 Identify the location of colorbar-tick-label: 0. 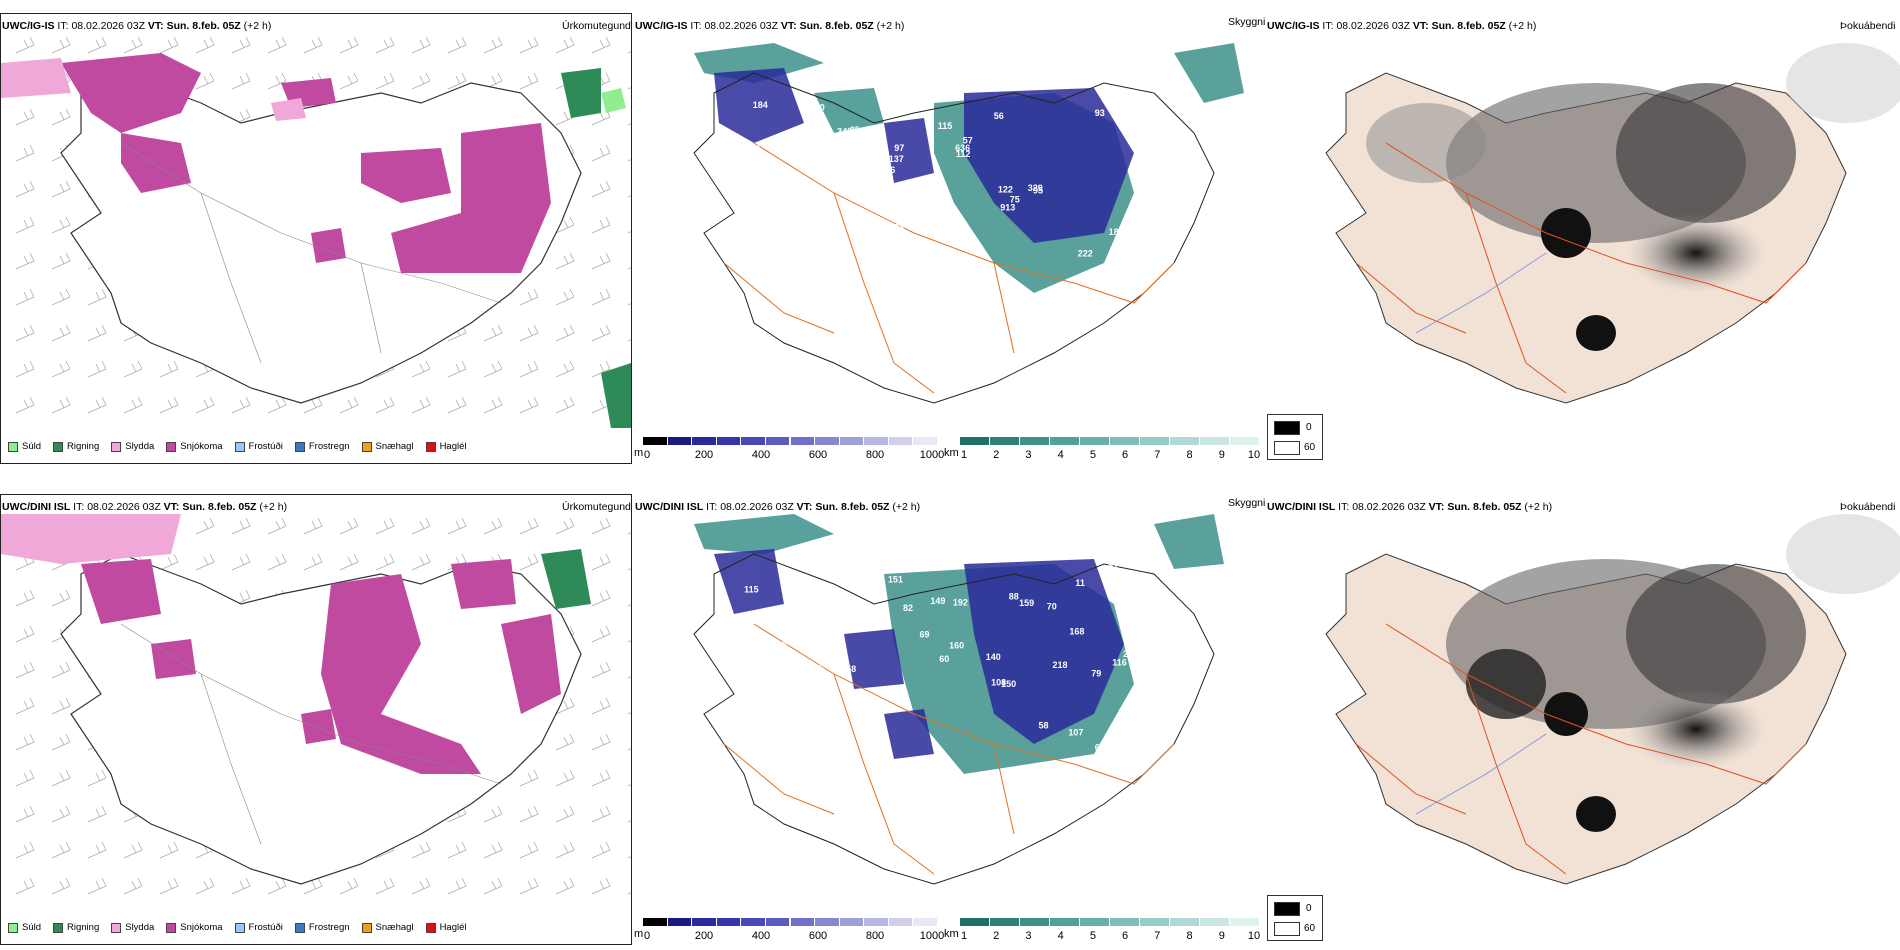
(647, 936).